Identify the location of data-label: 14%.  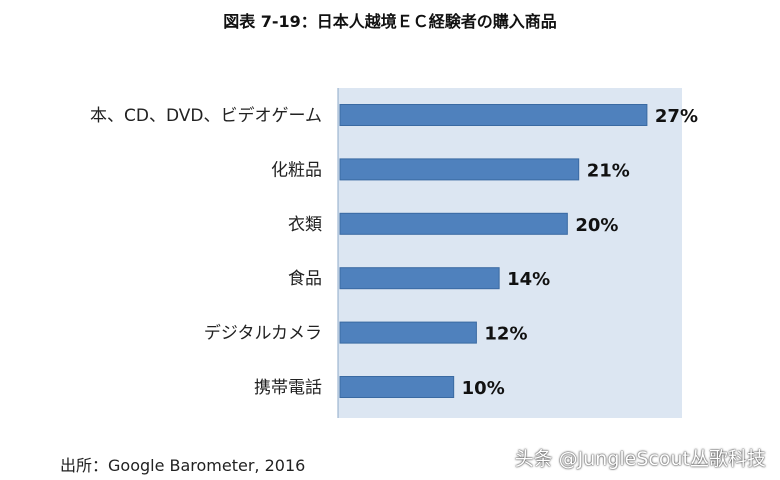
(528, 279).